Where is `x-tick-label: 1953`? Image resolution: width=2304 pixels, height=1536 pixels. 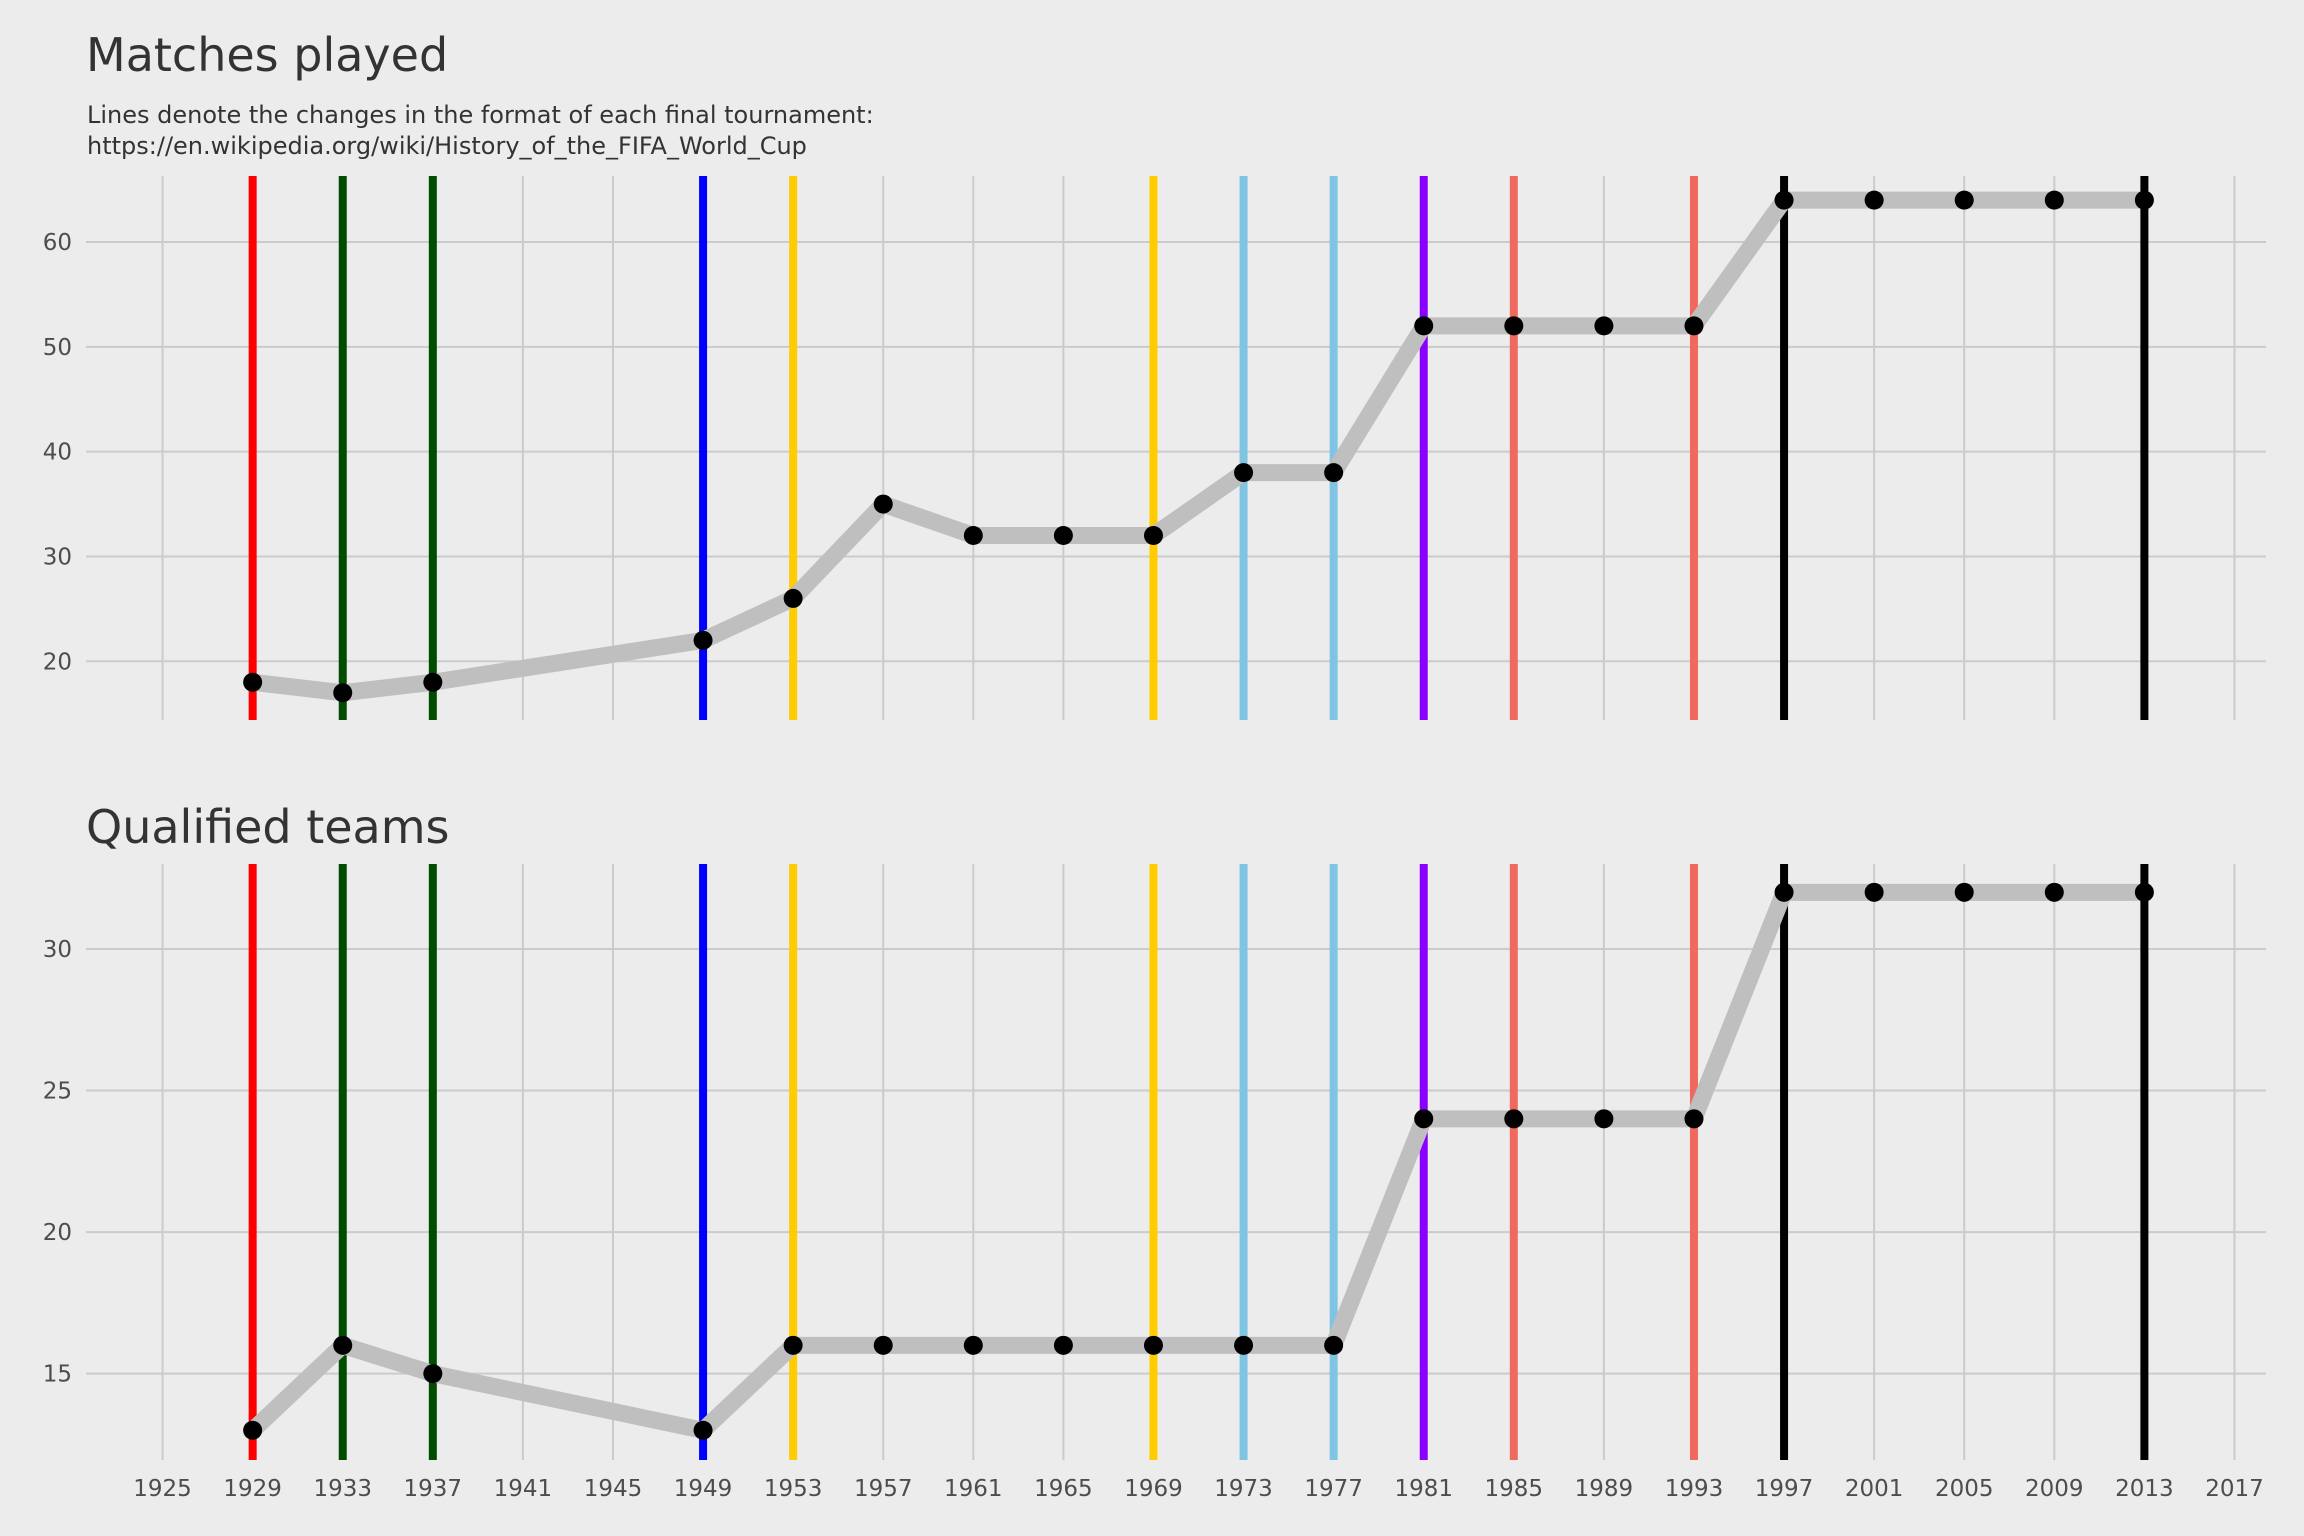
x-tick-label: 1953 is located at coordinates (793, 1489).